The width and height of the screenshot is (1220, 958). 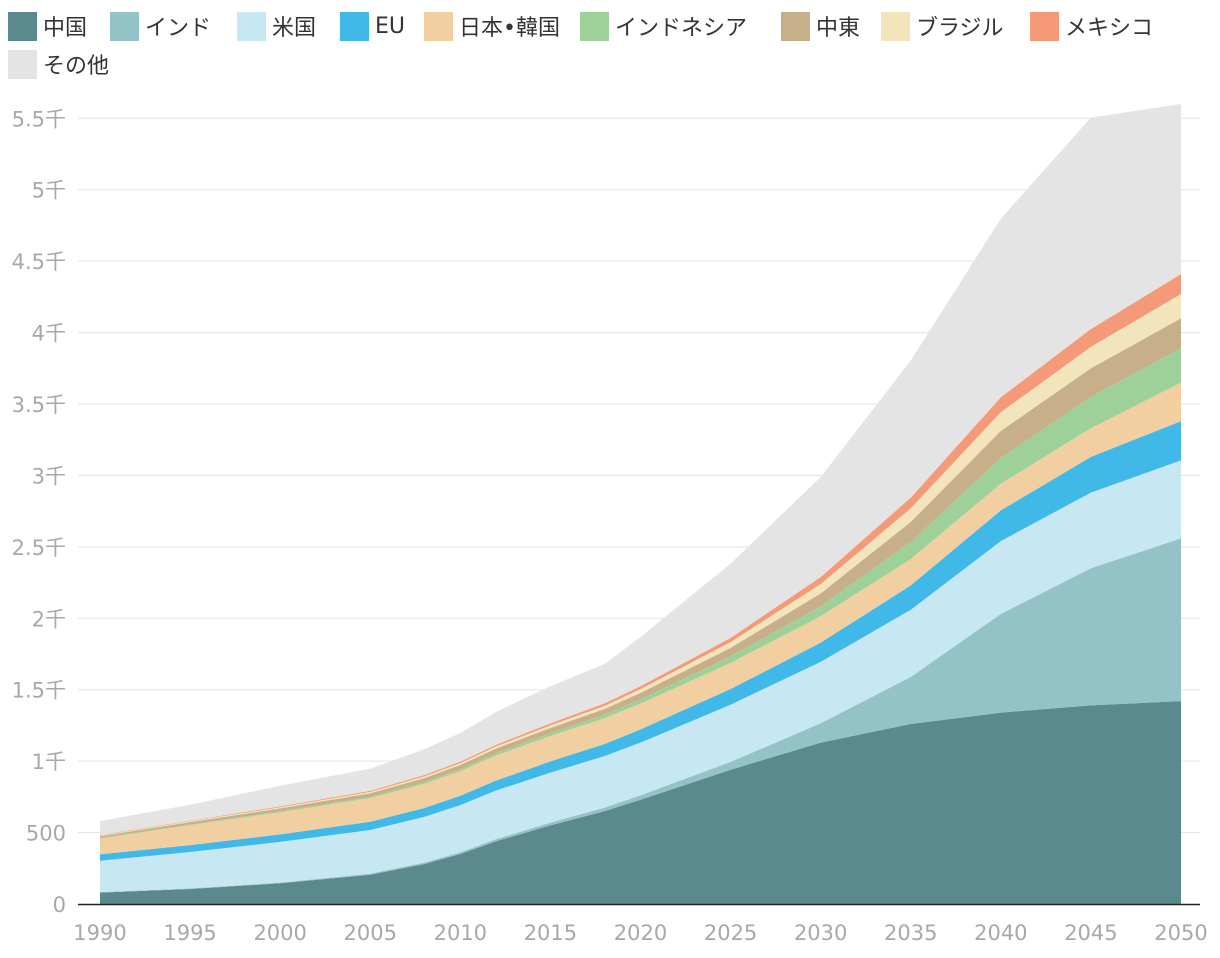 I want to click on legend-item: 日本•韓国, so click(x=492, y=26).